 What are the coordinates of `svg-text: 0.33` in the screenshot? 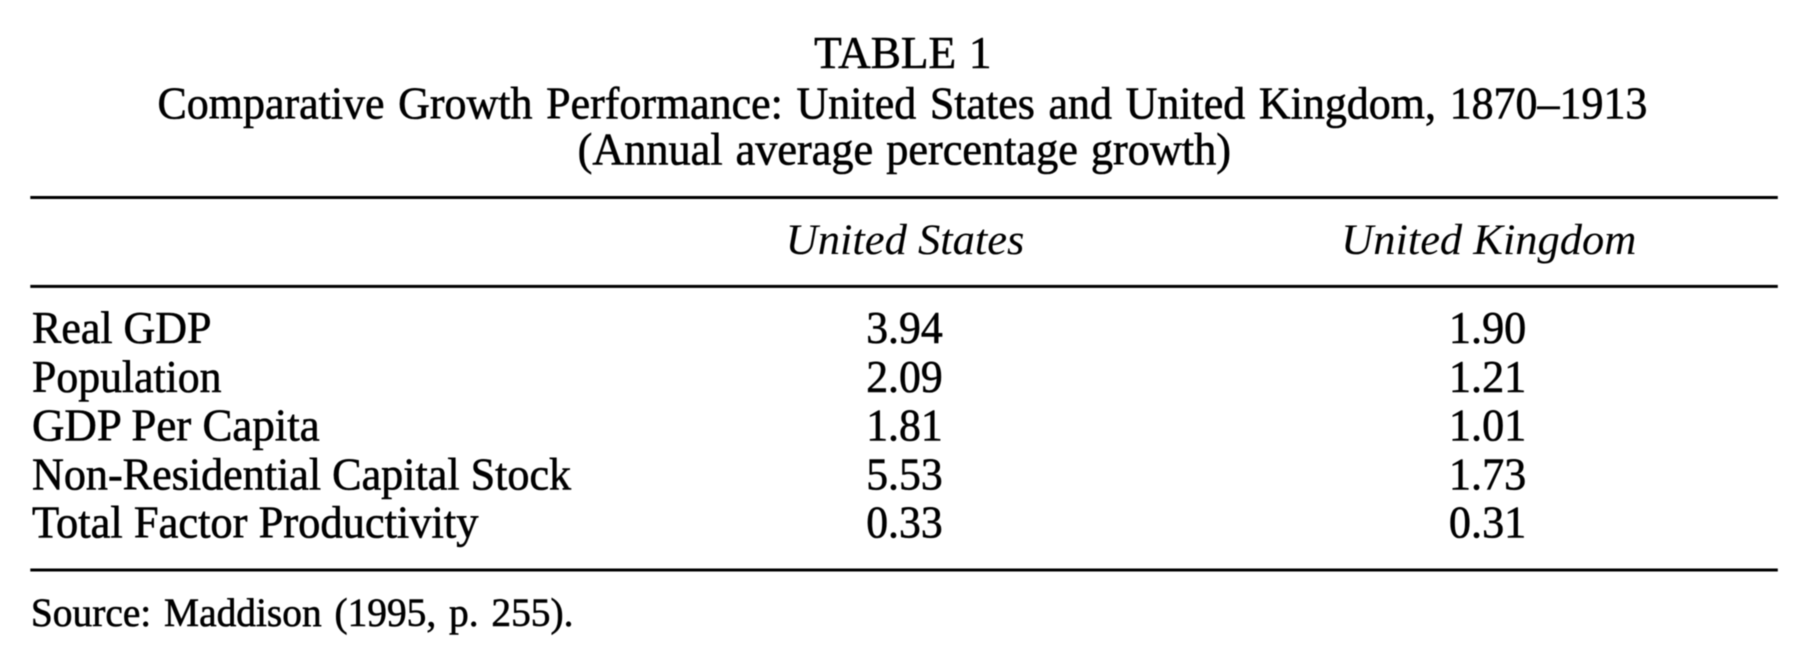 It's located at (904, 522).